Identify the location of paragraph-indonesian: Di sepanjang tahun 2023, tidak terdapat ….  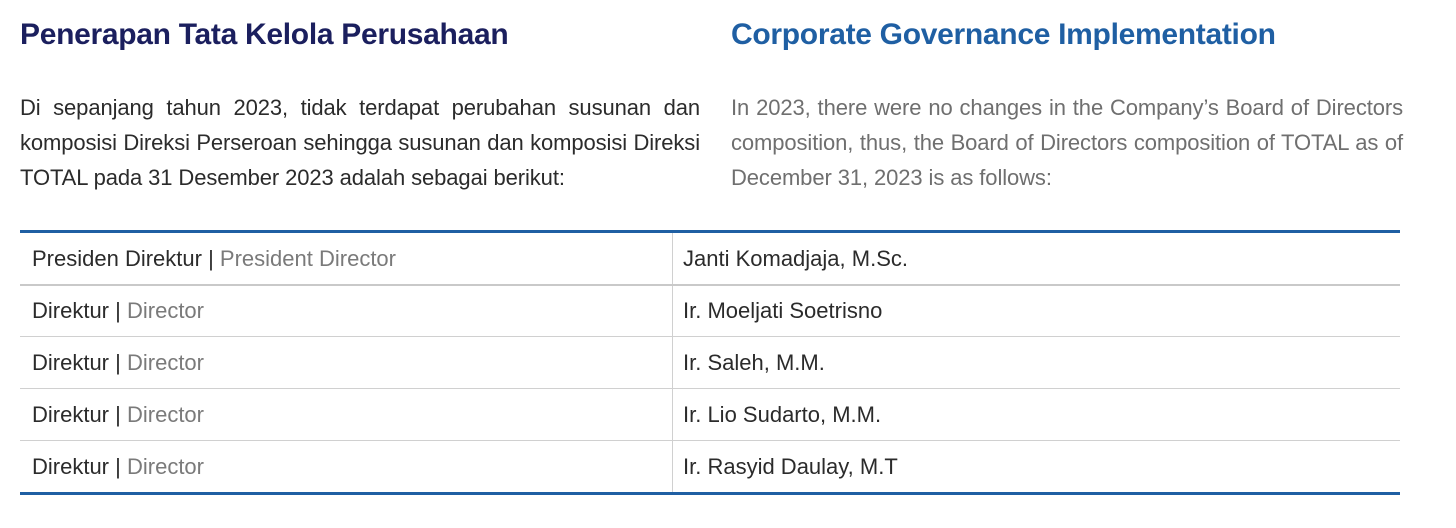
(360, 142).